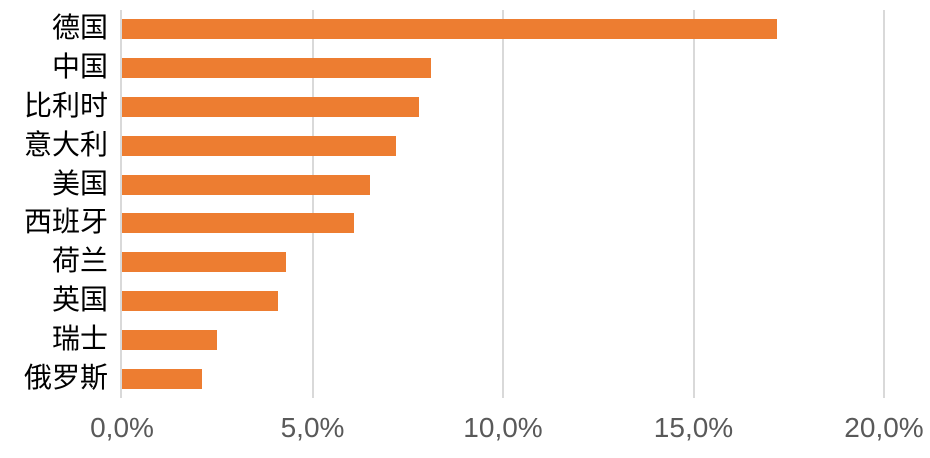 This screenshot has height=458, width=930. Describe the element at coordinates (503, 427) in the screenshot. I see `x-tick-label: 10,0%` at that location.